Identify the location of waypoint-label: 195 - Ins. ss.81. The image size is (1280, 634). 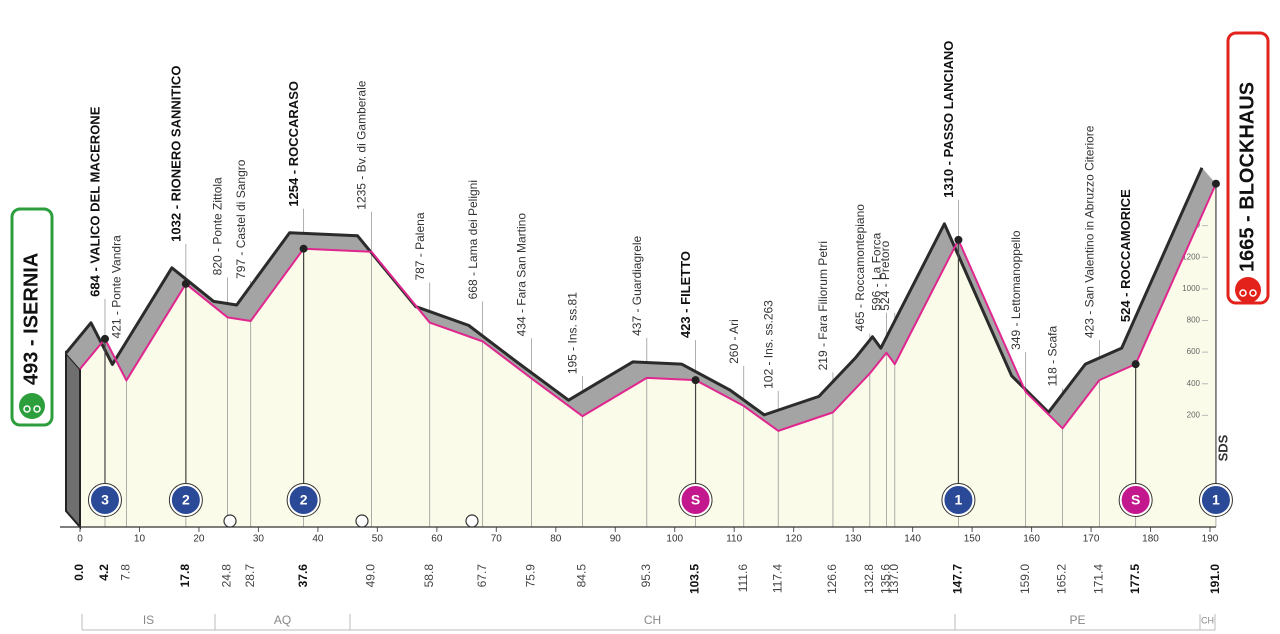
(573, 333).